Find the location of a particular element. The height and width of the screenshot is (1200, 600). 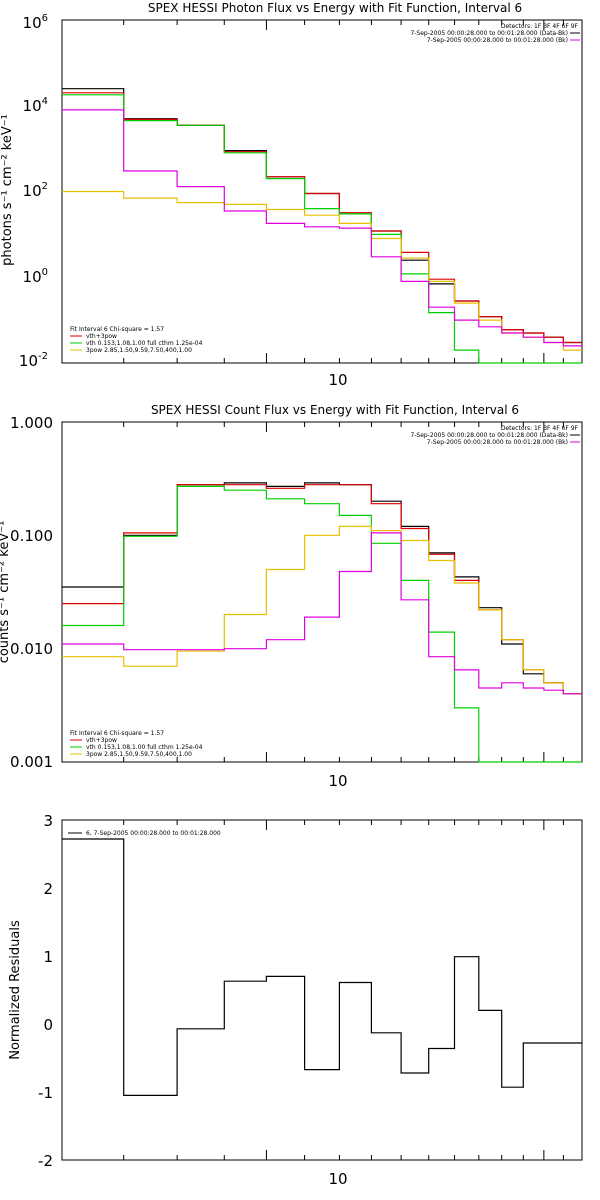

residuals-xtick-10: 10 is located at coordinates (337, 1179).